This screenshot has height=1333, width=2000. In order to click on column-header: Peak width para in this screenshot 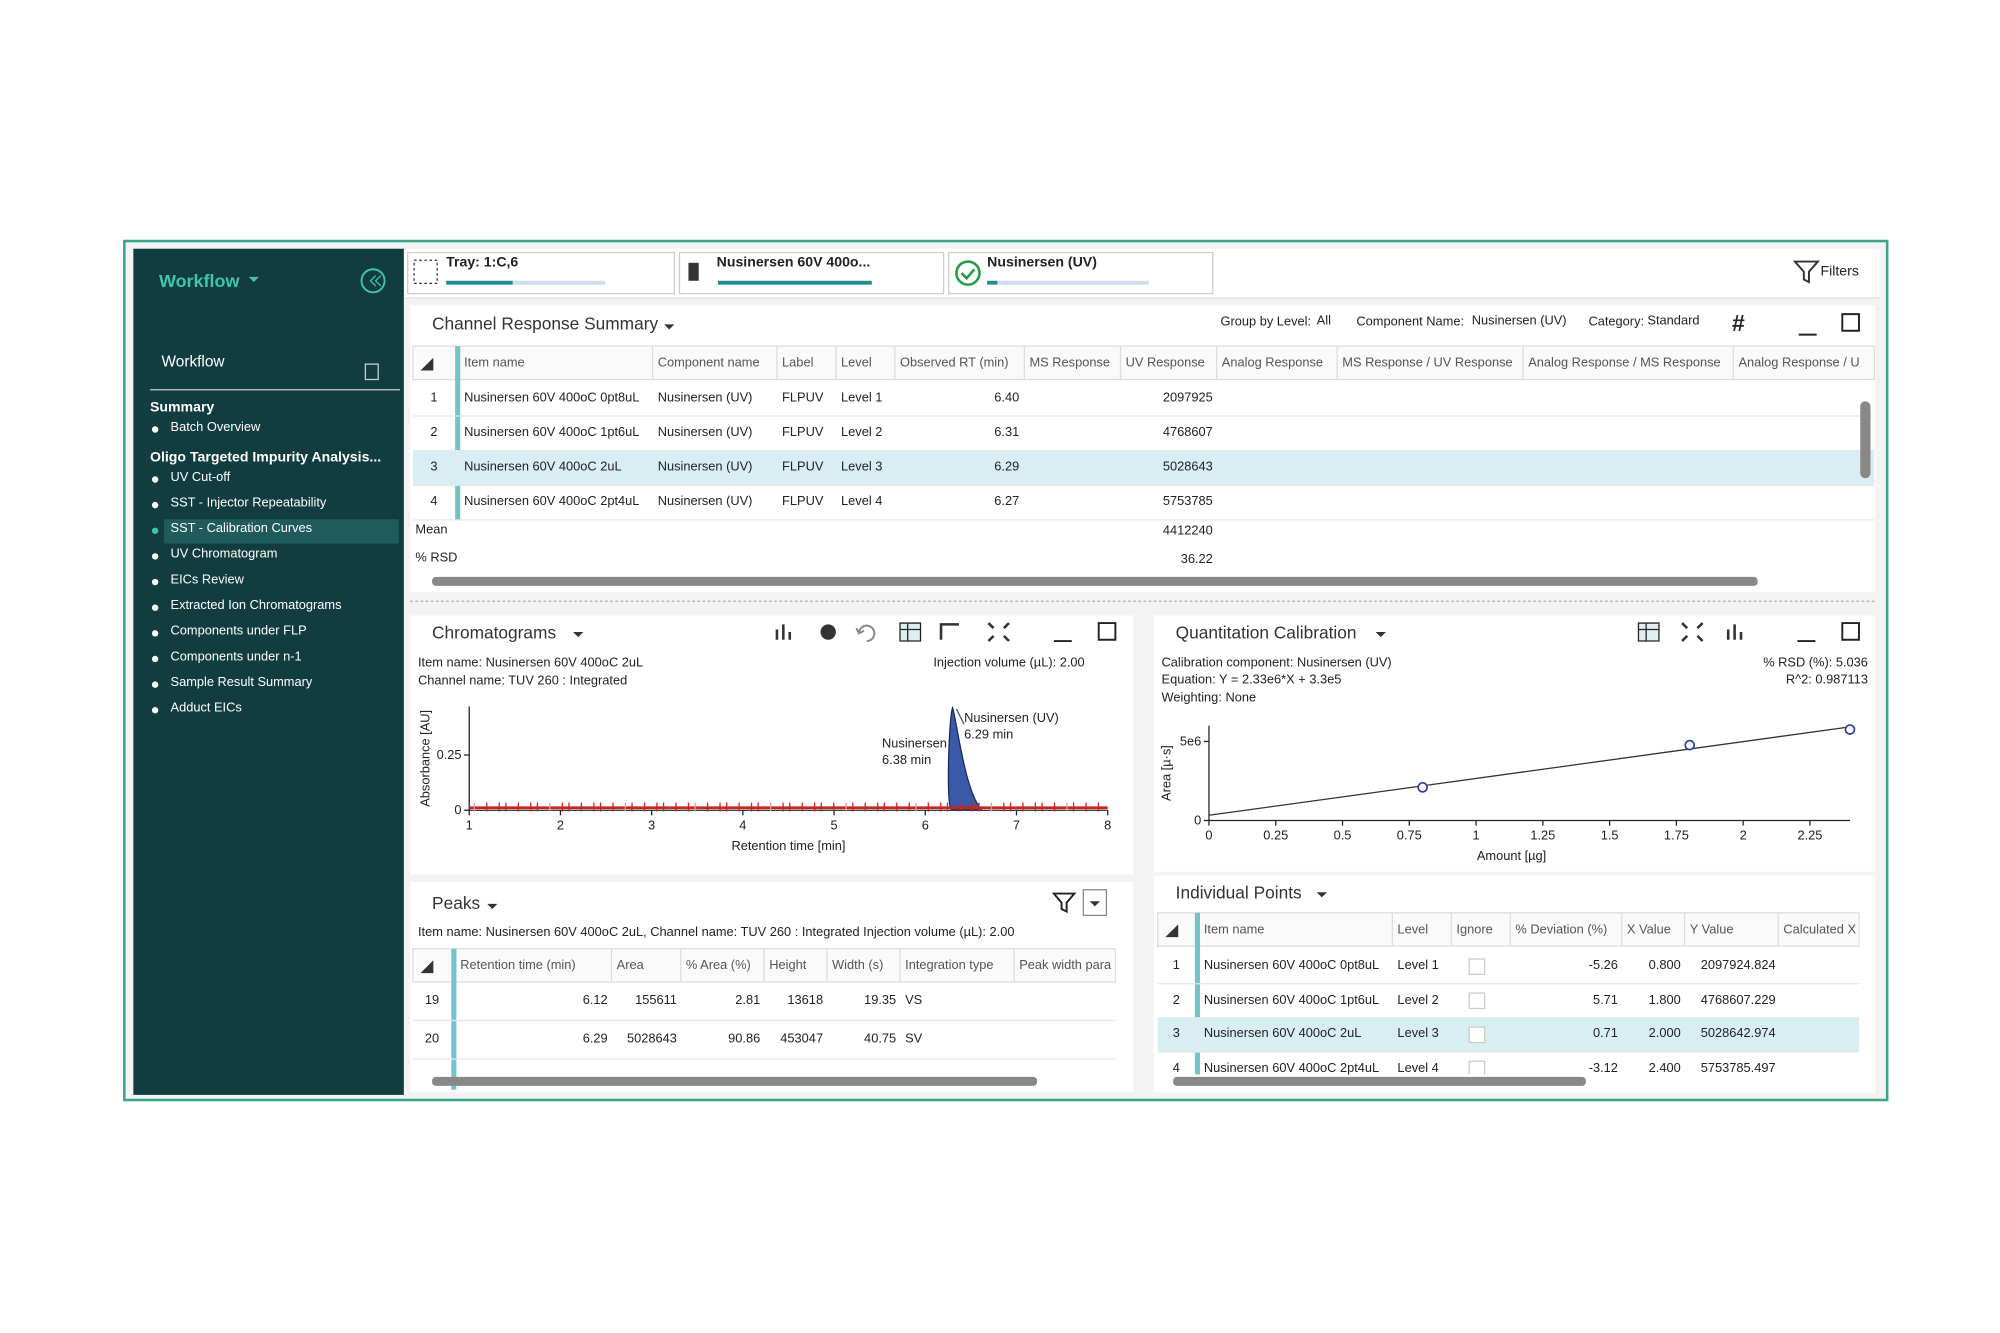, I will do `click(1065, 966)`.